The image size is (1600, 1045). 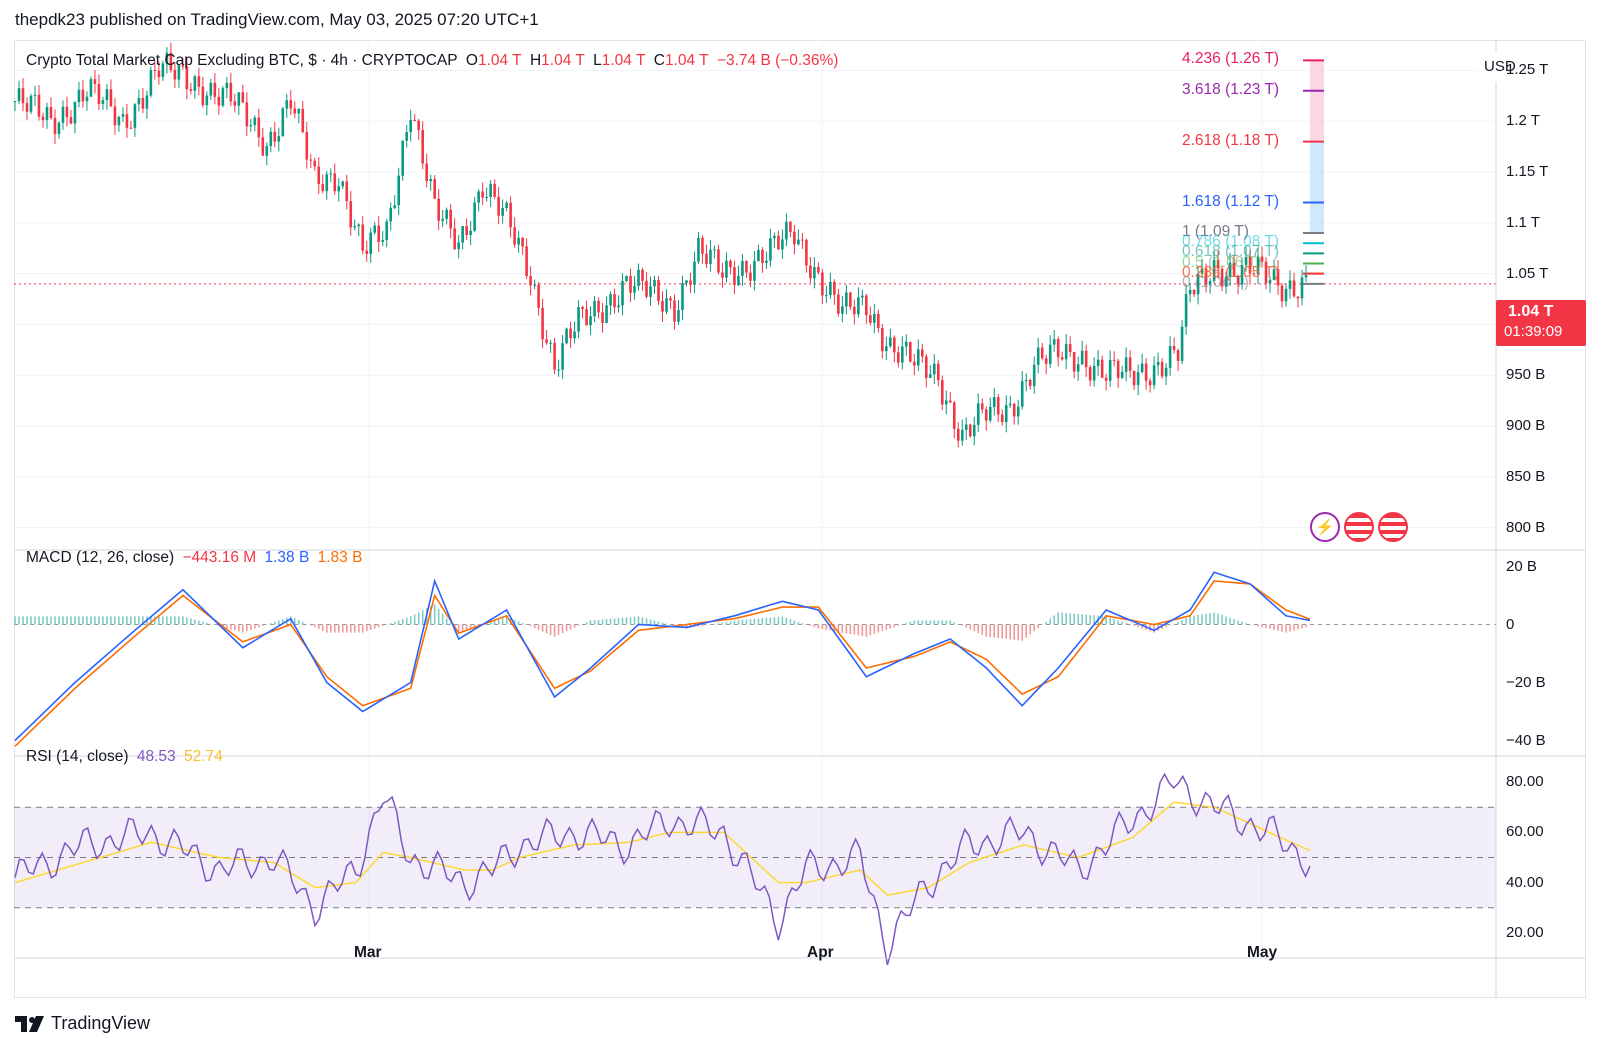 I want to click on price-tick-label: 1.2 T, so click(x=1523, y=121).